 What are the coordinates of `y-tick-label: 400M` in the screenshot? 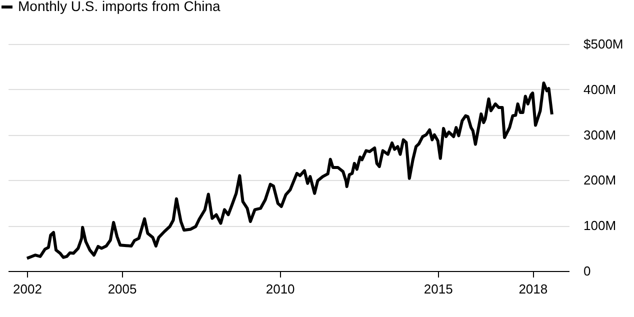 It's located at (600, 89).